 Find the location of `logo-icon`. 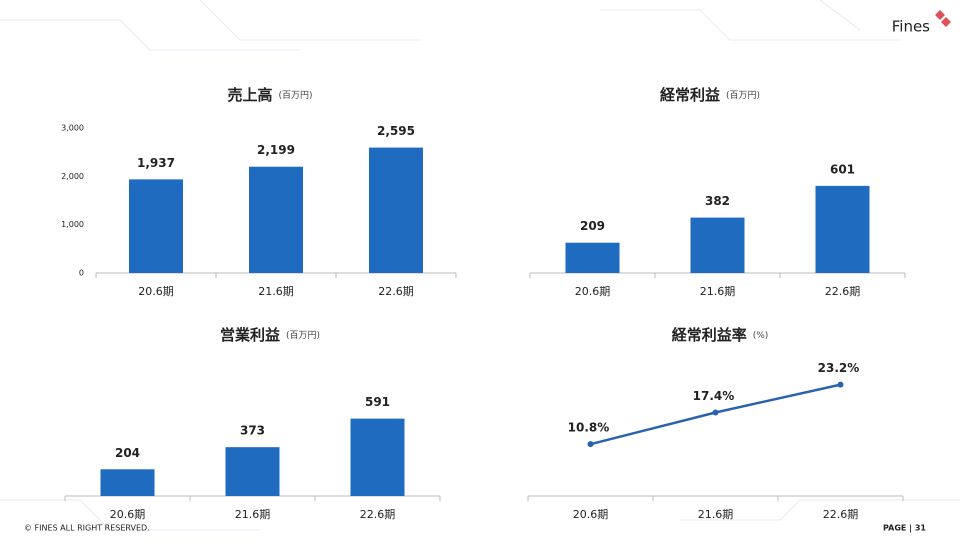

logo-icon is located at coordinates (943, 18).